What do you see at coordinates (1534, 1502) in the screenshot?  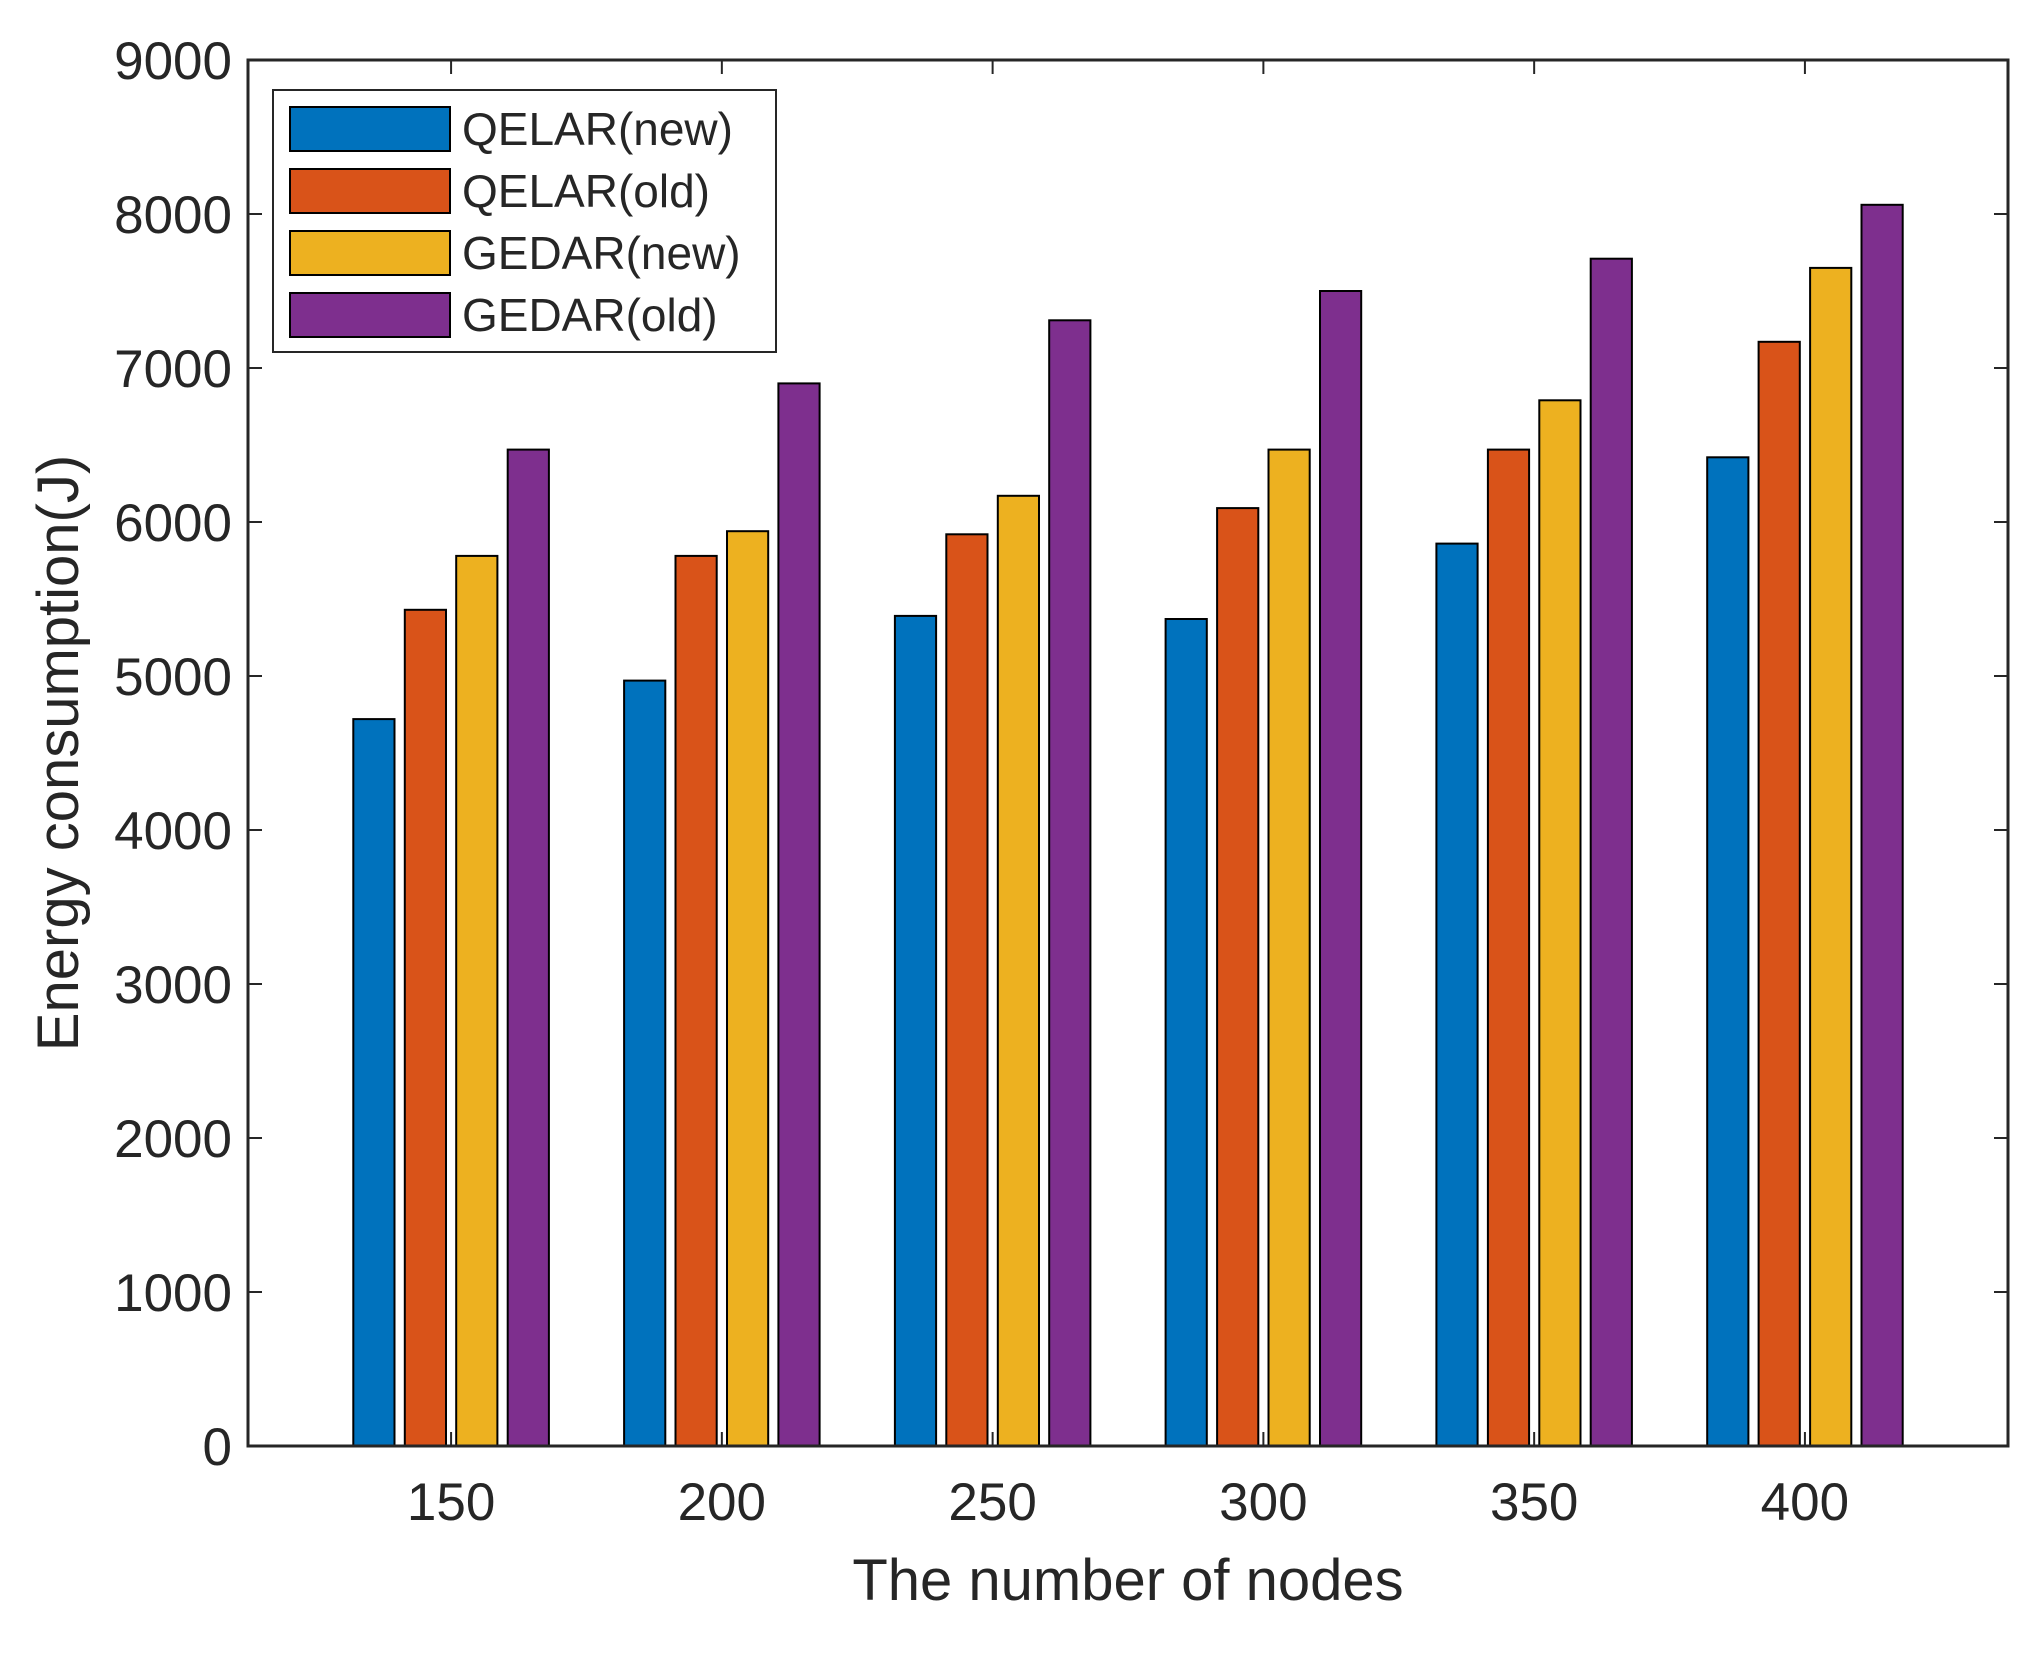 I see `x-tick-label: 350` at bounding box center [1534, 1502].